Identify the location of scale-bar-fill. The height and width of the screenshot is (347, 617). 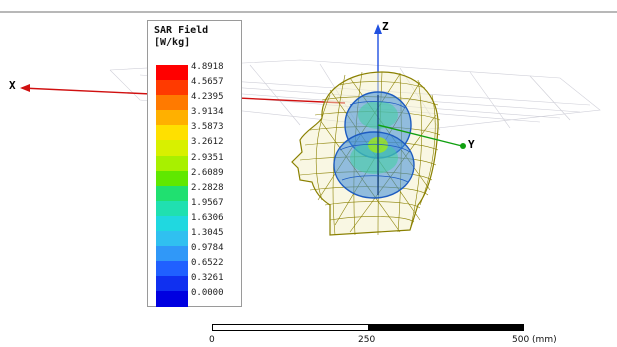
(445, 327).